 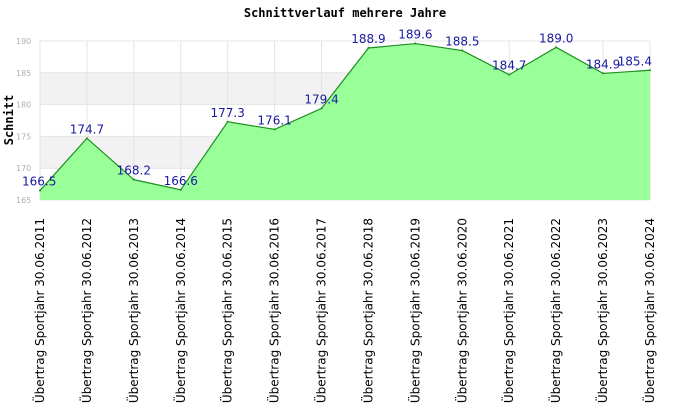 What do you see at coordinates (414, 310) in the screenshot?
I see `x-tick-label: Übertrag Sportjahr 30.06.2019` at bounding box center [414, 310].